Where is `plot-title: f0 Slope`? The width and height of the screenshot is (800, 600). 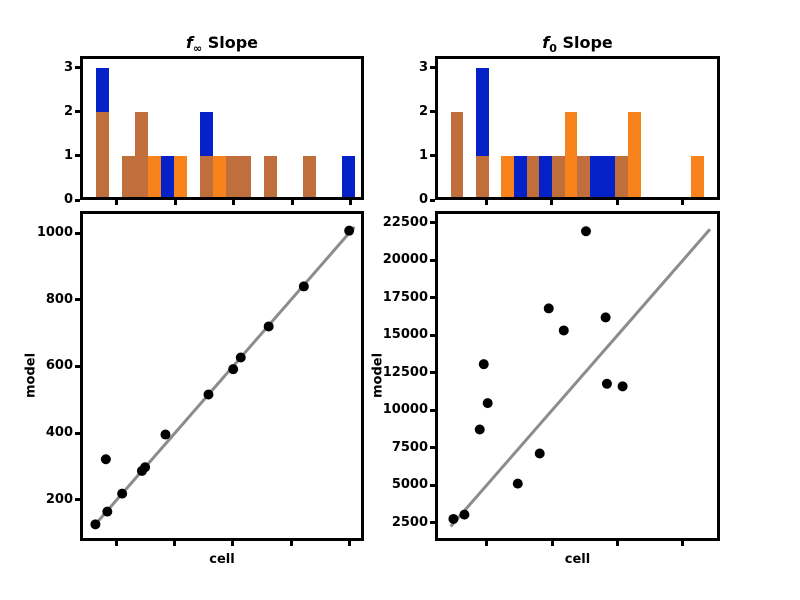
plot-title: f0 Slope is located at coordinates (577, 46).